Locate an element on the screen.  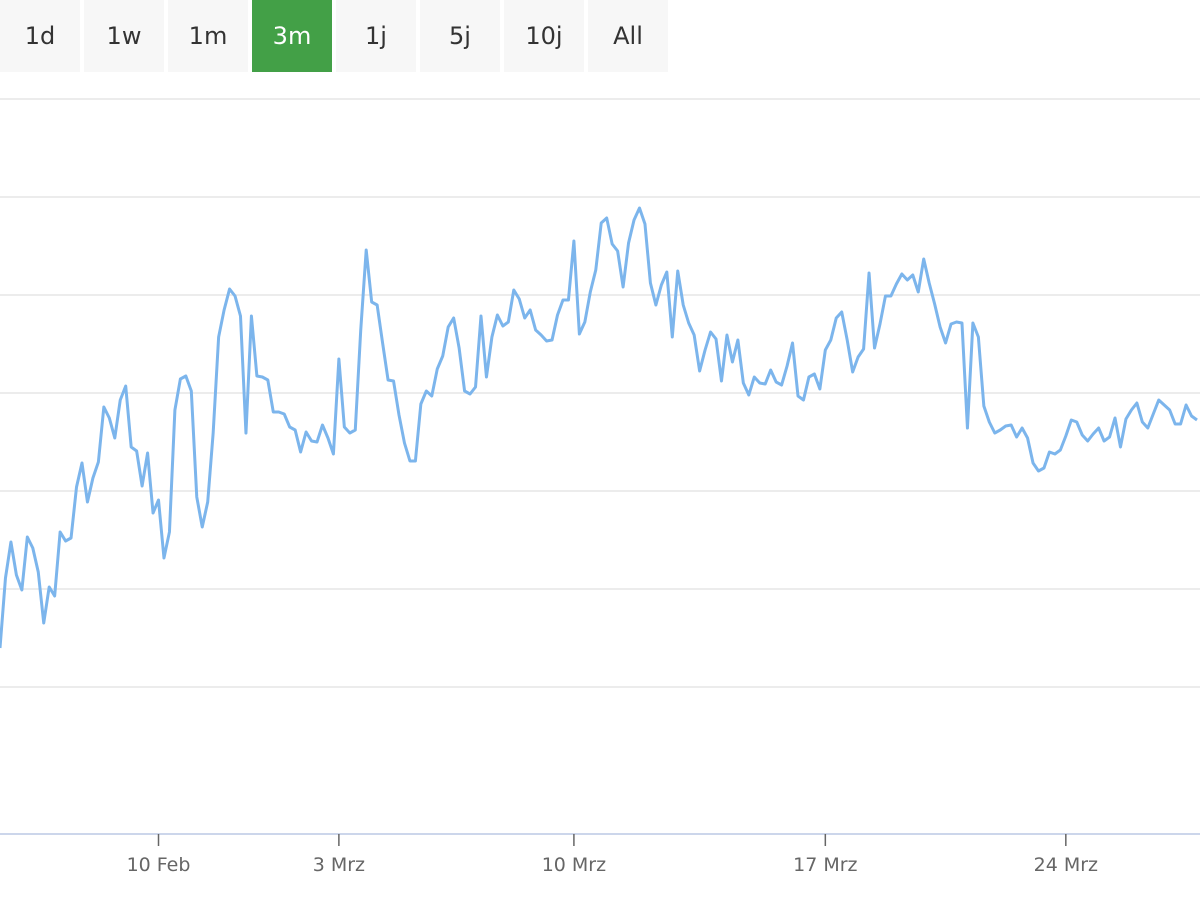
range-button: All is located at coordinates (628, 36).